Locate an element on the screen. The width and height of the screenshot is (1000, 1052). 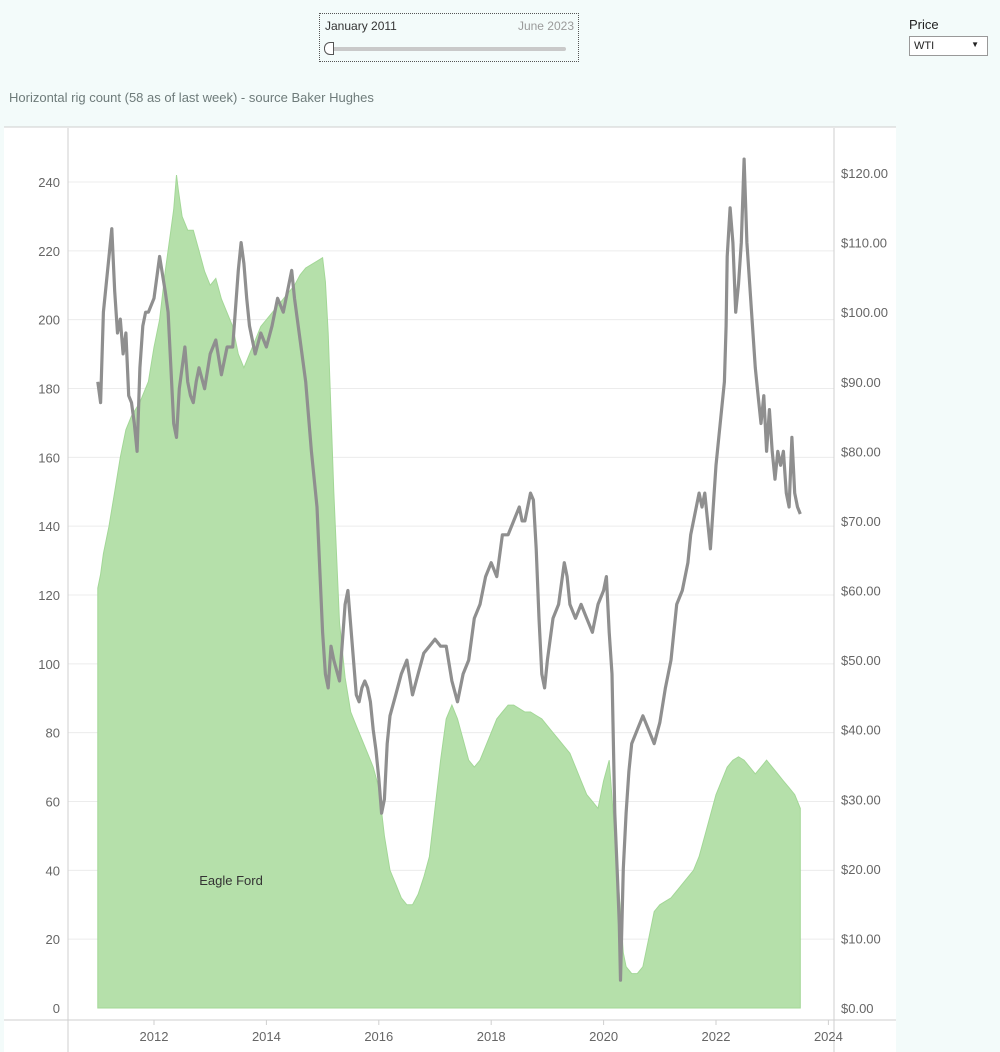
range-slider-track is located at coordinates (448, 49).